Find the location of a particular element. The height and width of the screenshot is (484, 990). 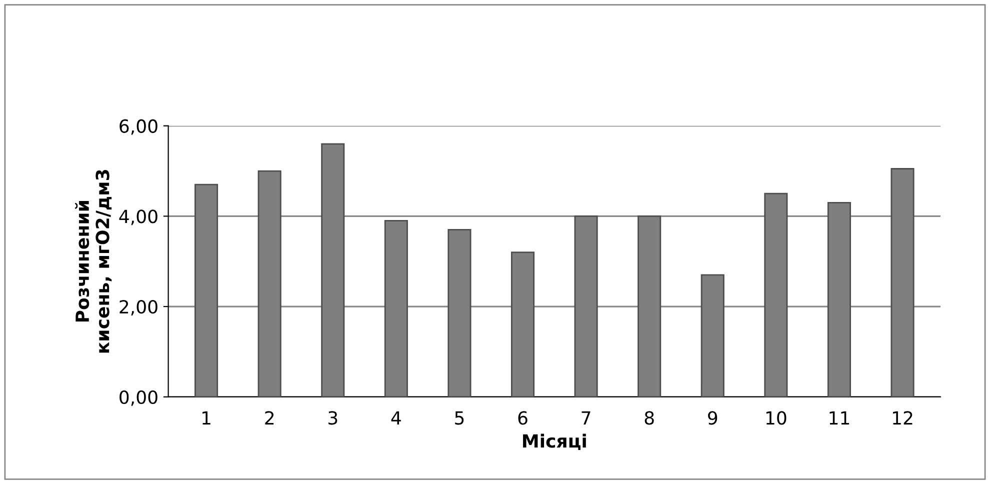

x-tick-label: 2 is located at coordinates (269, 417).